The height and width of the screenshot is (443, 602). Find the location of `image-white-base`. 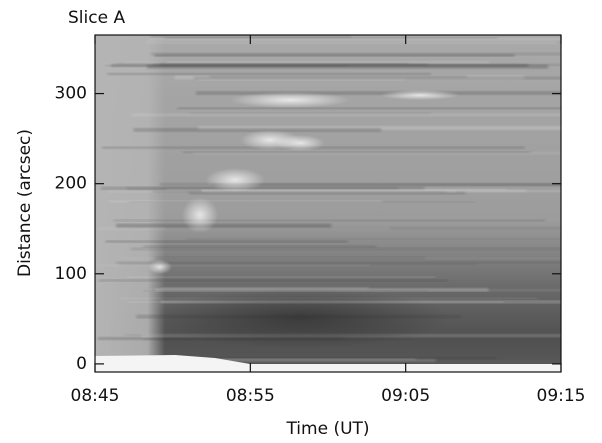

image-white-base is located at coordinates (328, 363).